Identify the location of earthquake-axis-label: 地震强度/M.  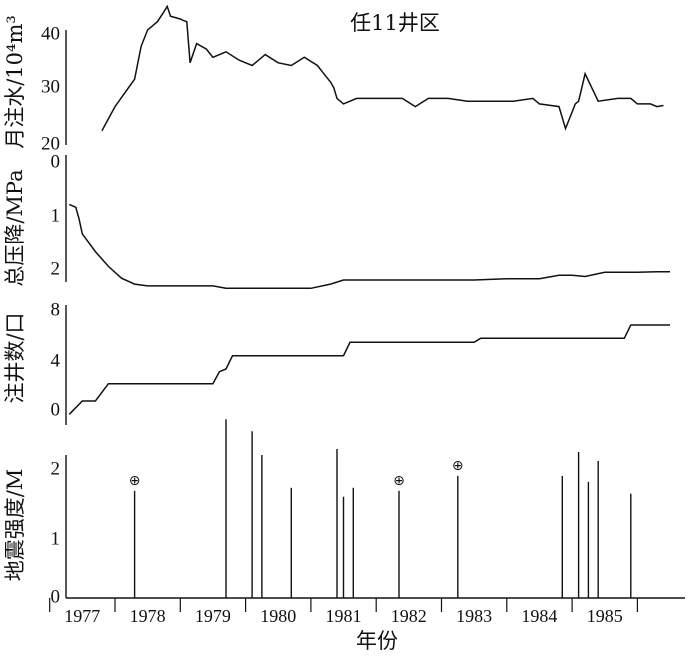
(15, 525).